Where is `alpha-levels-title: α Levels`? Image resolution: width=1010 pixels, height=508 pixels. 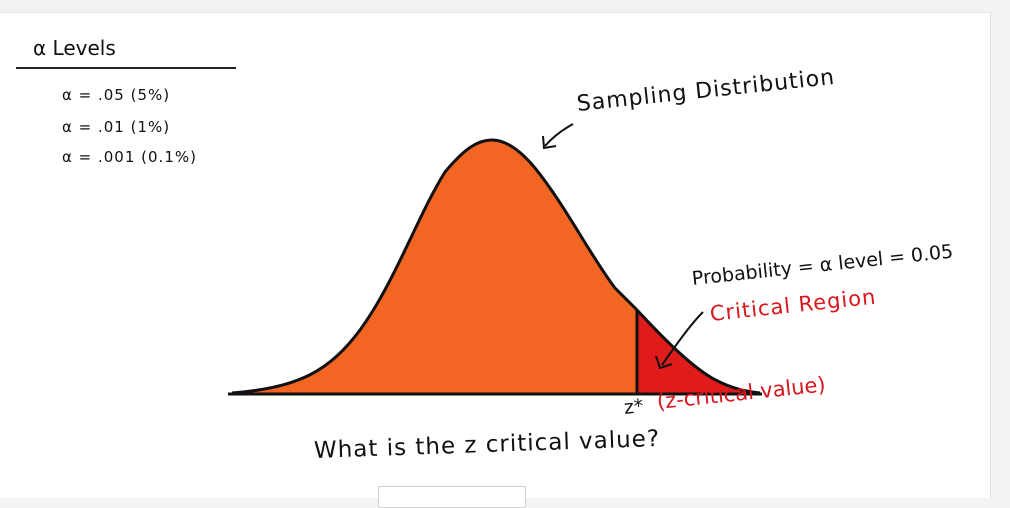
alpha-levels-title: α Levels is located at coordinates (74, 48).